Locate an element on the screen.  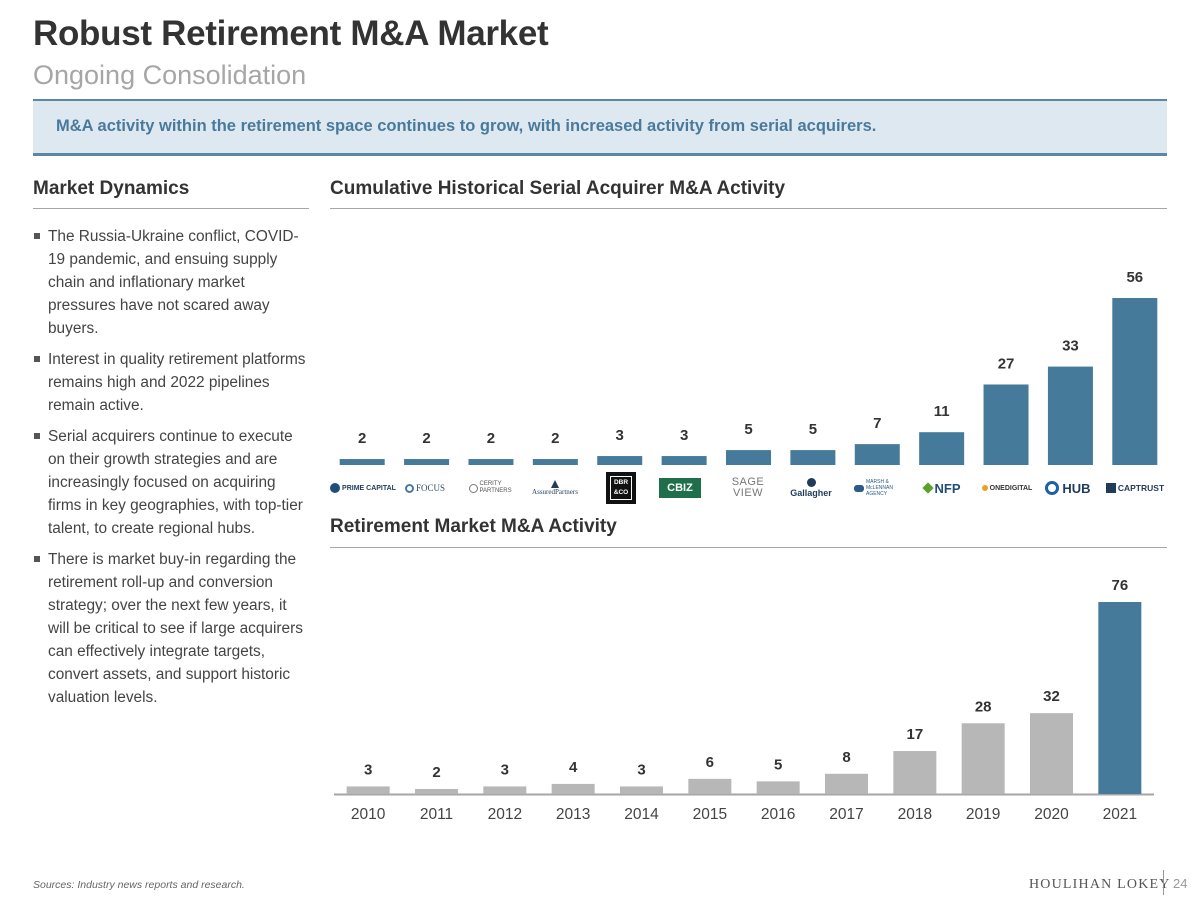
serial-acquirer-bar-label: 7 is located at coordinates (877, 423).